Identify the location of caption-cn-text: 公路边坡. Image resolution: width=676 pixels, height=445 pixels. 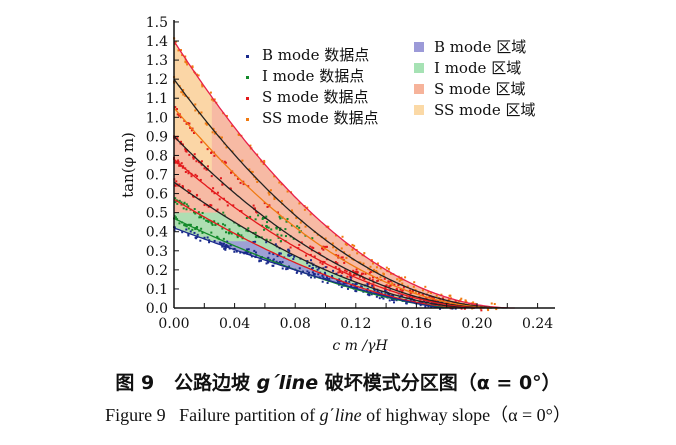
(212, 383).